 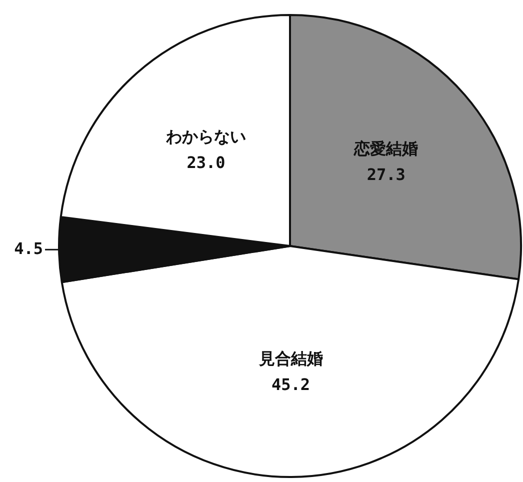 I want to click on data-label: 4.5, so click(x=29, y=248).